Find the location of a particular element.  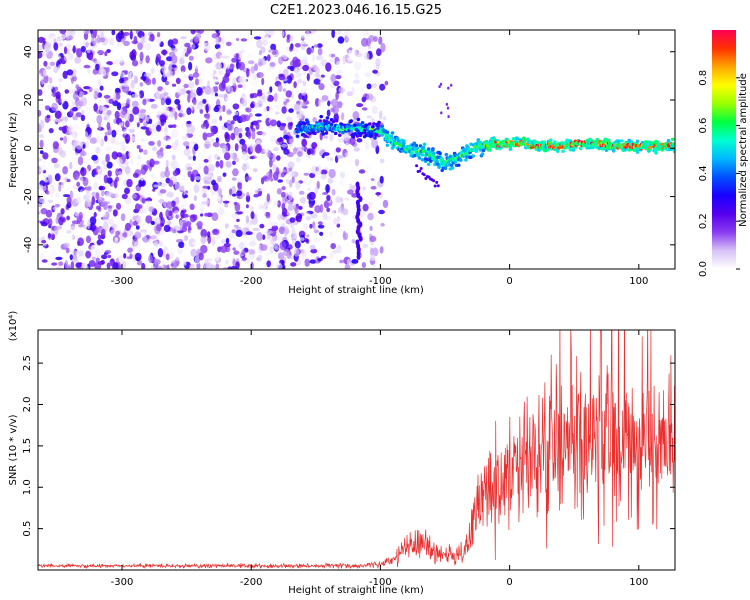

colorbar-tick-label: 0.6 is located at coordinates (703, 126).